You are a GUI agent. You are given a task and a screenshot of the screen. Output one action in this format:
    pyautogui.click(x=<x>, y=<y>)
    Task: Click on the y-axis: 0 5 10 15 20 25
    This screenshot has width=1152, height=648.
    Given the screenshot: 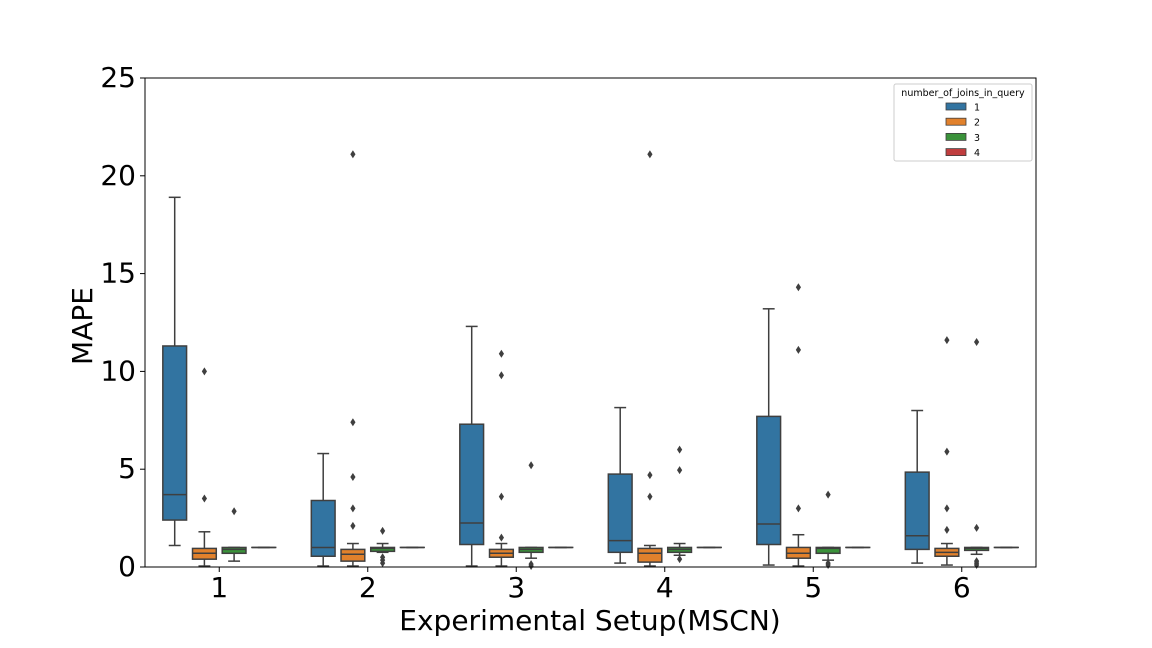 What is the action you would take?
    pyautogui.click(x=122, y=322)
    